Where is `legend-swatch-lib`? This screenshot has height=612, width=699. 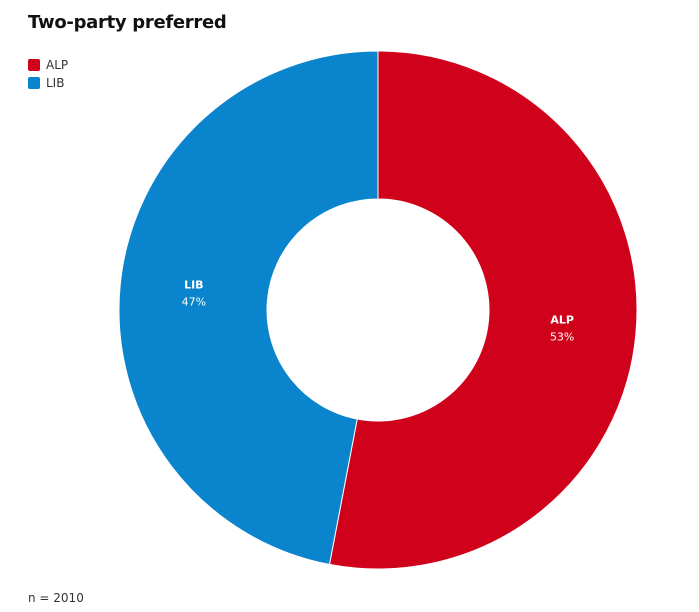 legend-swatch-lib is located at coordinates (34, 83).